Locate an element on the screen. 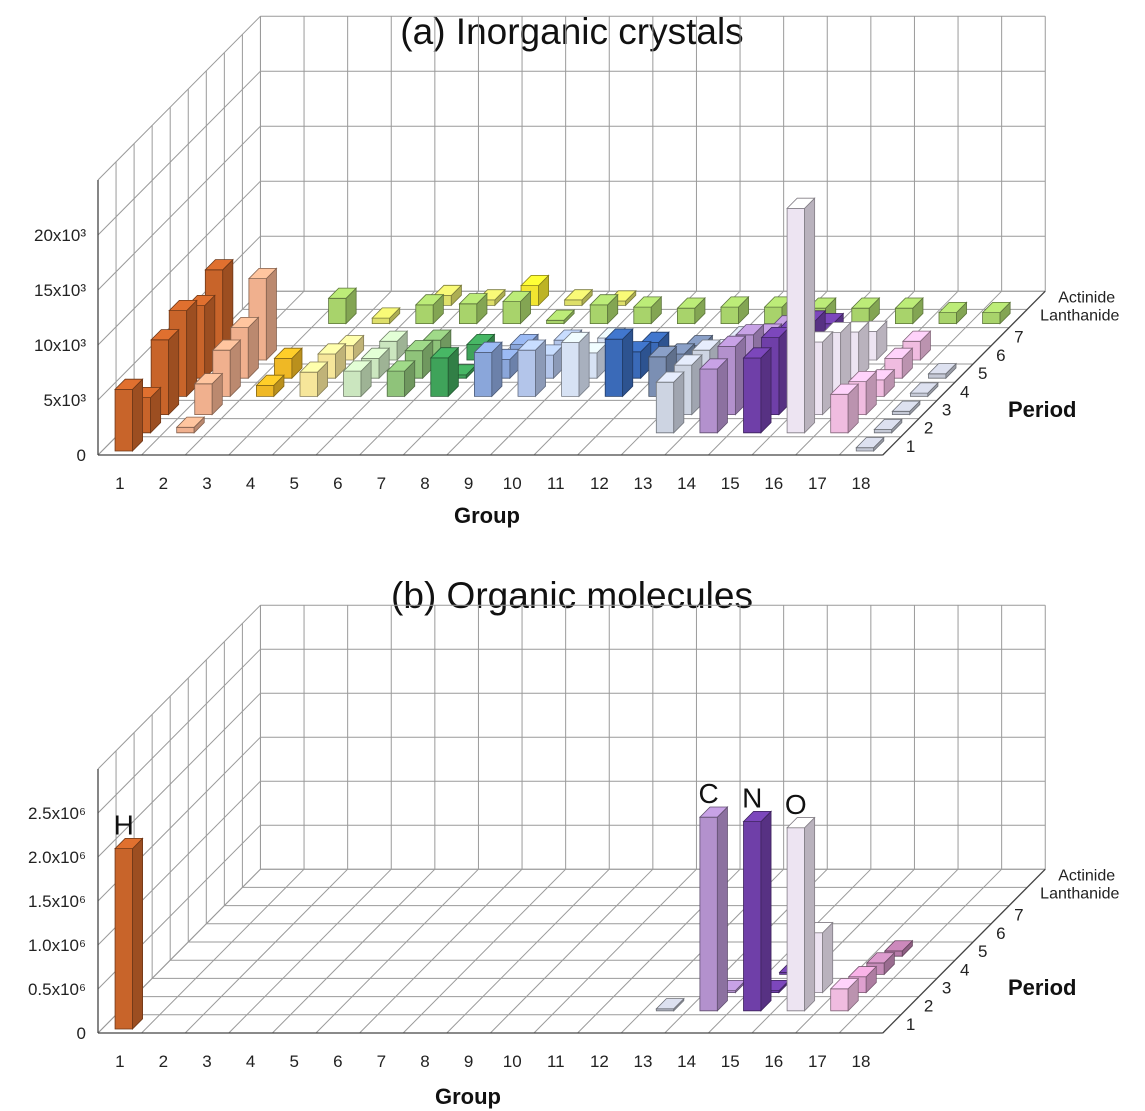 Image resolution: width=1145 pixels, height=1111 pixels. group-tick-label: 15 is located at coordinates (730, 1061).